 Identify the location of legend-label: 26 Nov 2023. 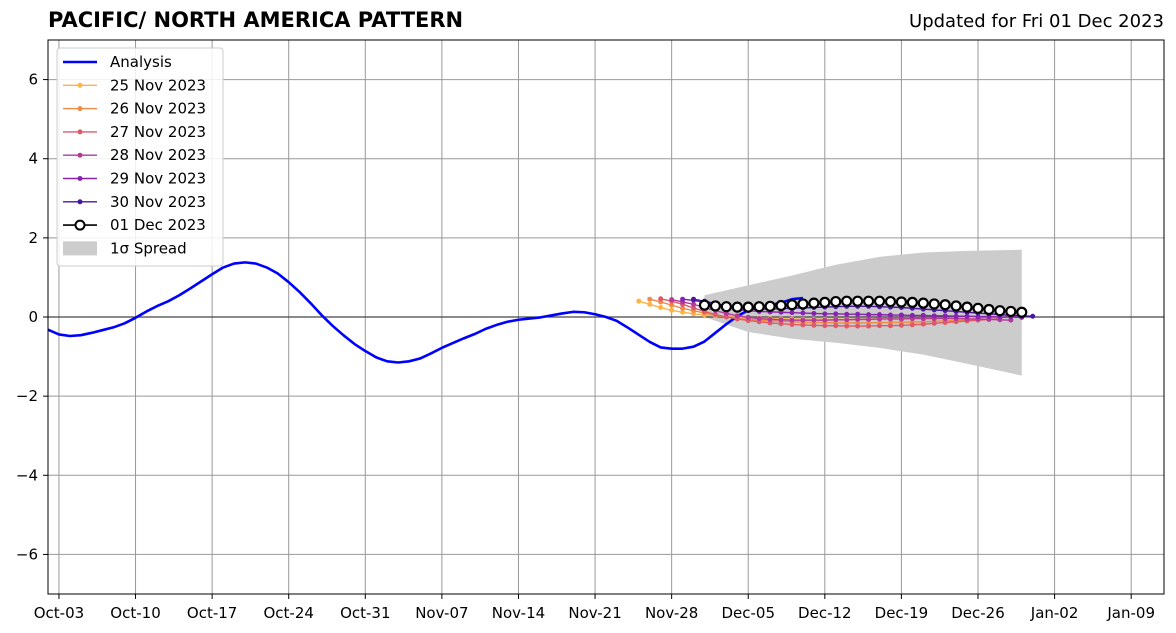
(158, 109).